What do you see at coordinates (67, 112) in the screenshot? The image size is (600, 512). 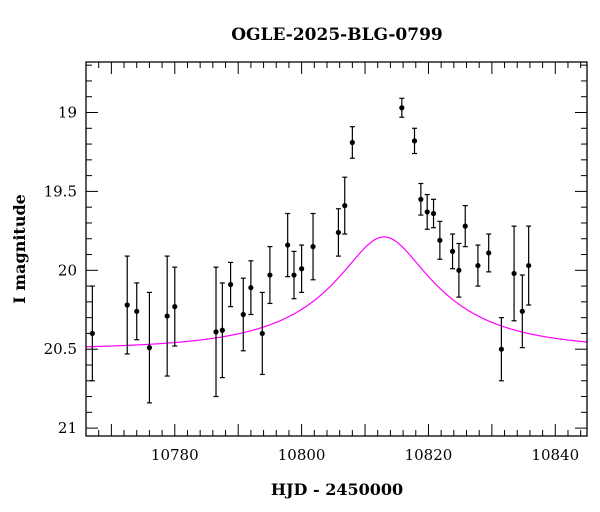 I see `y-tick-label: 19` at bounding box center [67, 112].